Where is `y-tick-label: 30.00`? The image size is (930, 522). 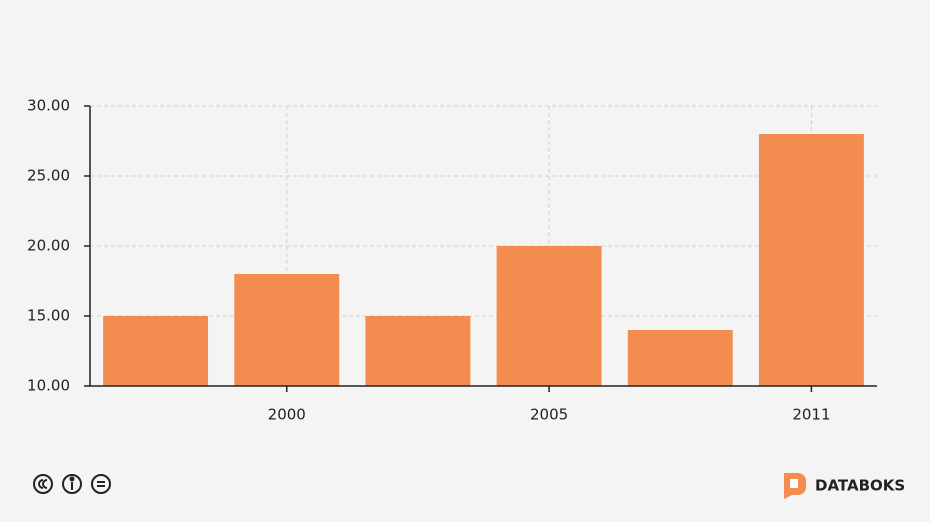 y-tick-label: 30.00 is located at coordinates (48, 106).